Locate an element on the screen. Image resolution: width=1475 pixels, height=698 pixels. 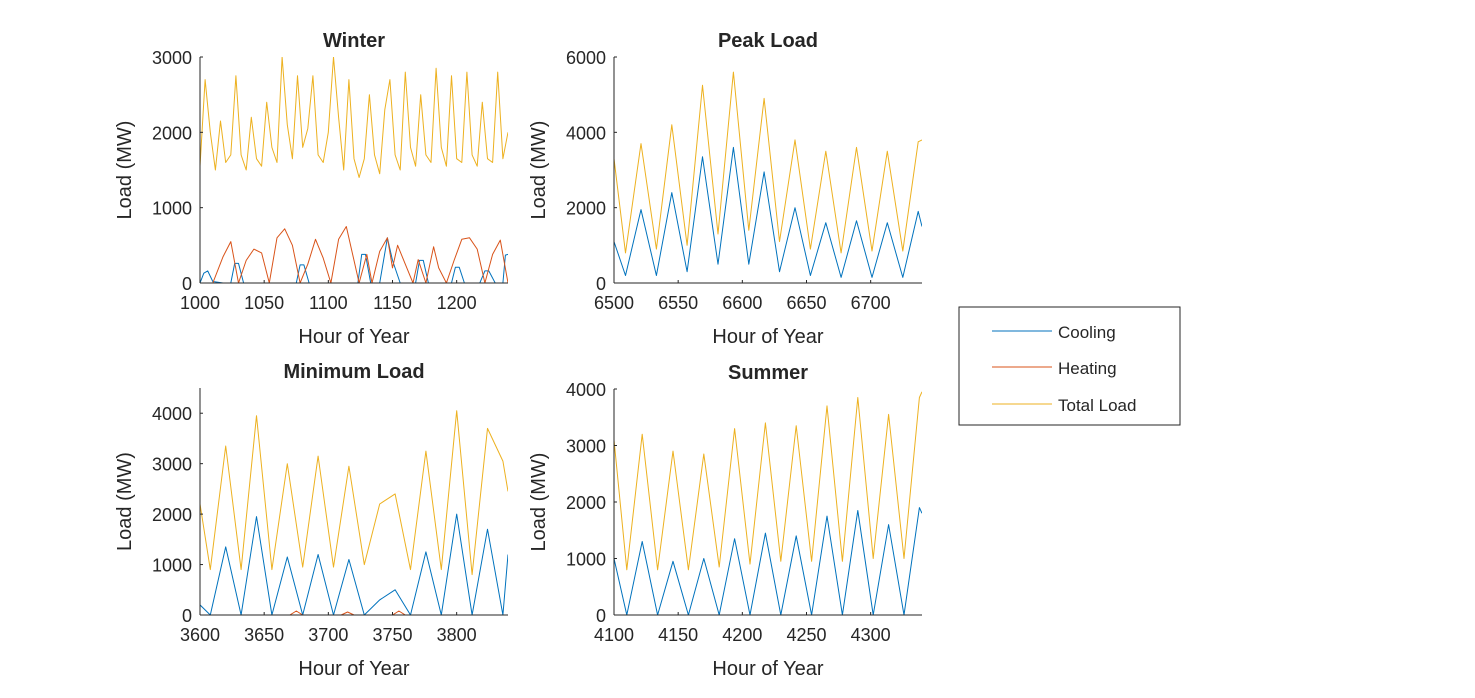
x-tick-label-minimum-load: 3750 is located at coordinates (392, 635).